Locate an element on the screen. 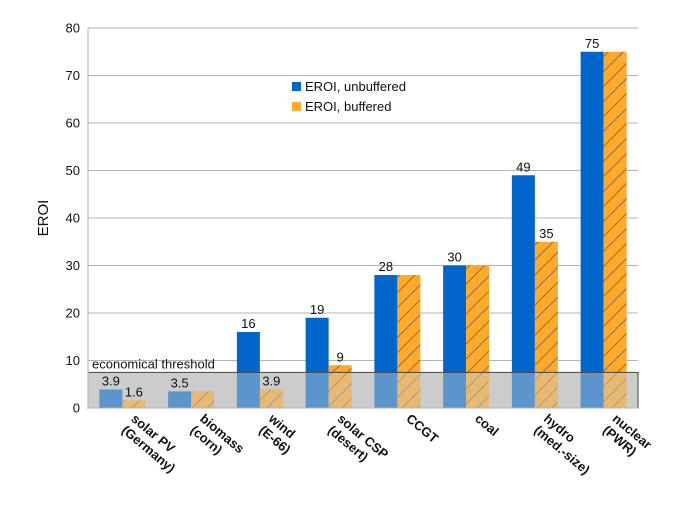 This screenshot has height=513, width=680. data-label: 16 is located at coordinates (248, 323).